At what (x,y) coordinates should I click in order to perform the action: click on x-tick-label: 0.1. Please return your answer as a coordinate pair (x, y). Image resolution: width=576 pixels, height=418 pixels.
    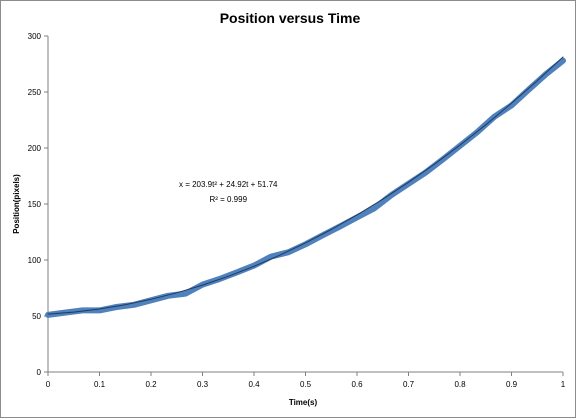
    Looking at the image, I should click on (100, 384).